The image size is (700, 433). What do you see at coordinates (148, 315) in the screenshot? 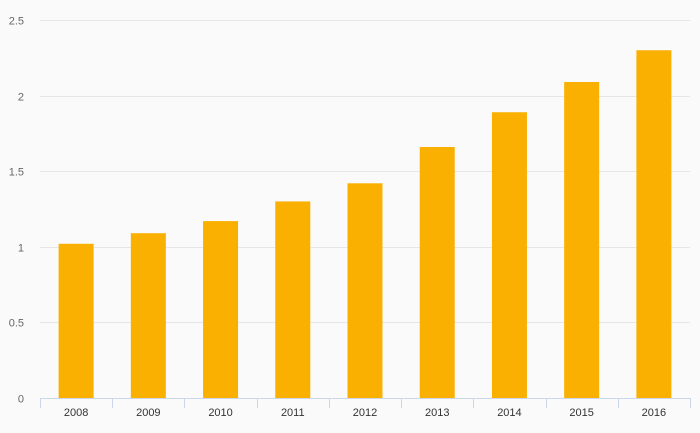
I see `bar-2009` at bounding box center [148, 315].